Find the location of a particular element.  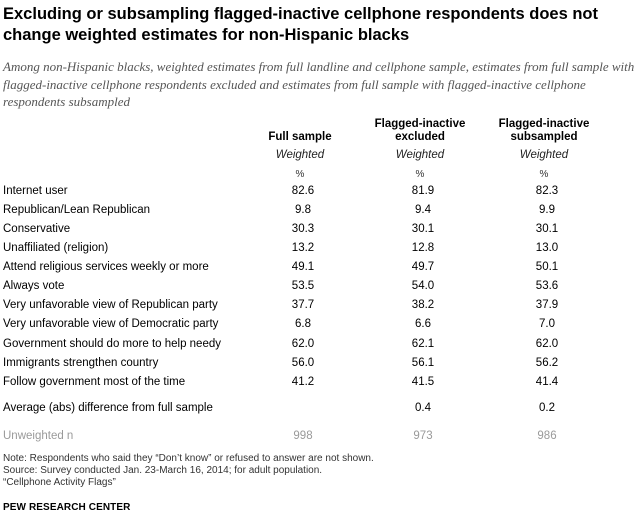

row-label: Conservative is located at coordinates (37, 229).